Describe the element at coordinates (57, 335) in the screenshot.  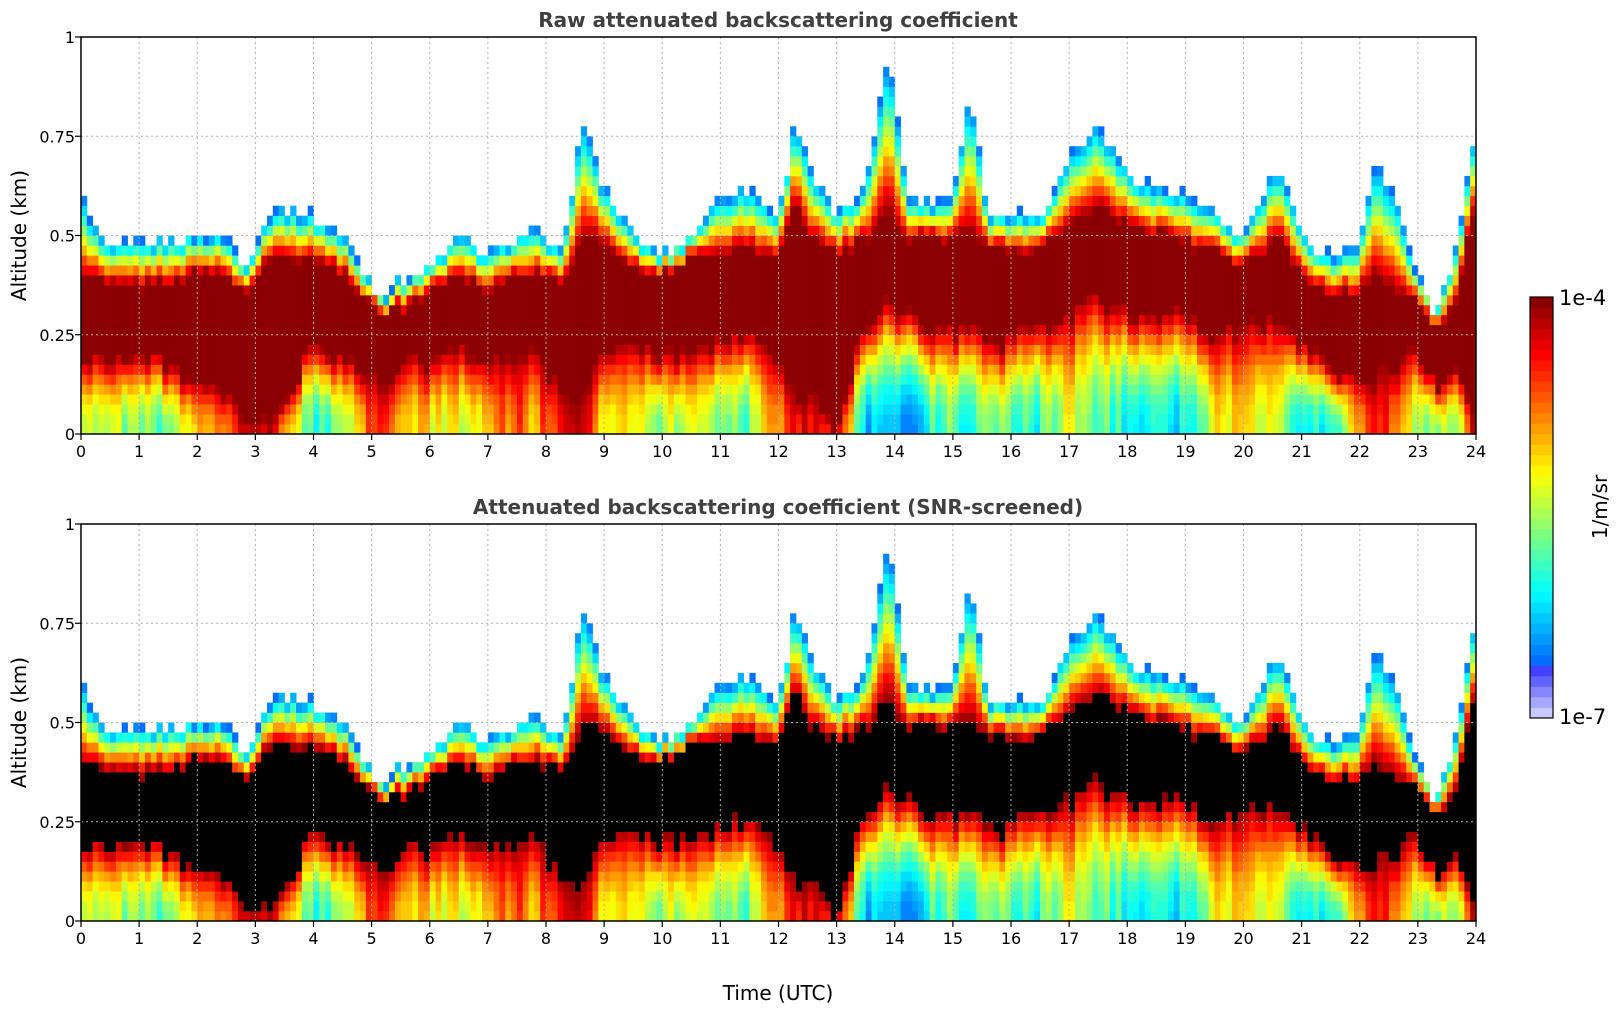
I see `y-tick-label: 0.25` at that location.